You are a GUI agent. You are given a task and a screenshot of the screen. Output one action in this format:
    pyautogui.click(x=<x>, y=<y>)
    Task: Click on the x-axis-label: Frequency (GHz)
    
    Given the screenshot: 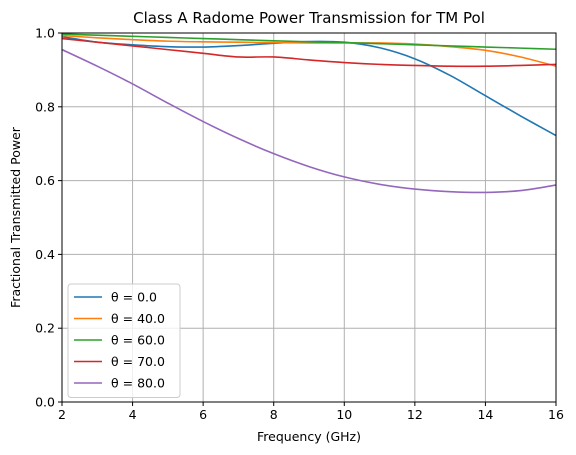 What is the action you would take?
    pyautogui.click(x=309, y=436)
    